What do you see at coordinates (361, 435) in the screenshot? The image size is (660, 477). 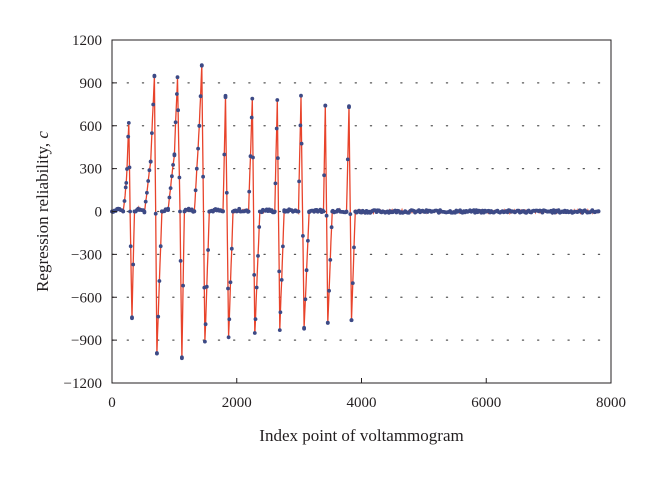 I see `x-axis-label: Index point of voltammogram` at bounding box center [361, 435].